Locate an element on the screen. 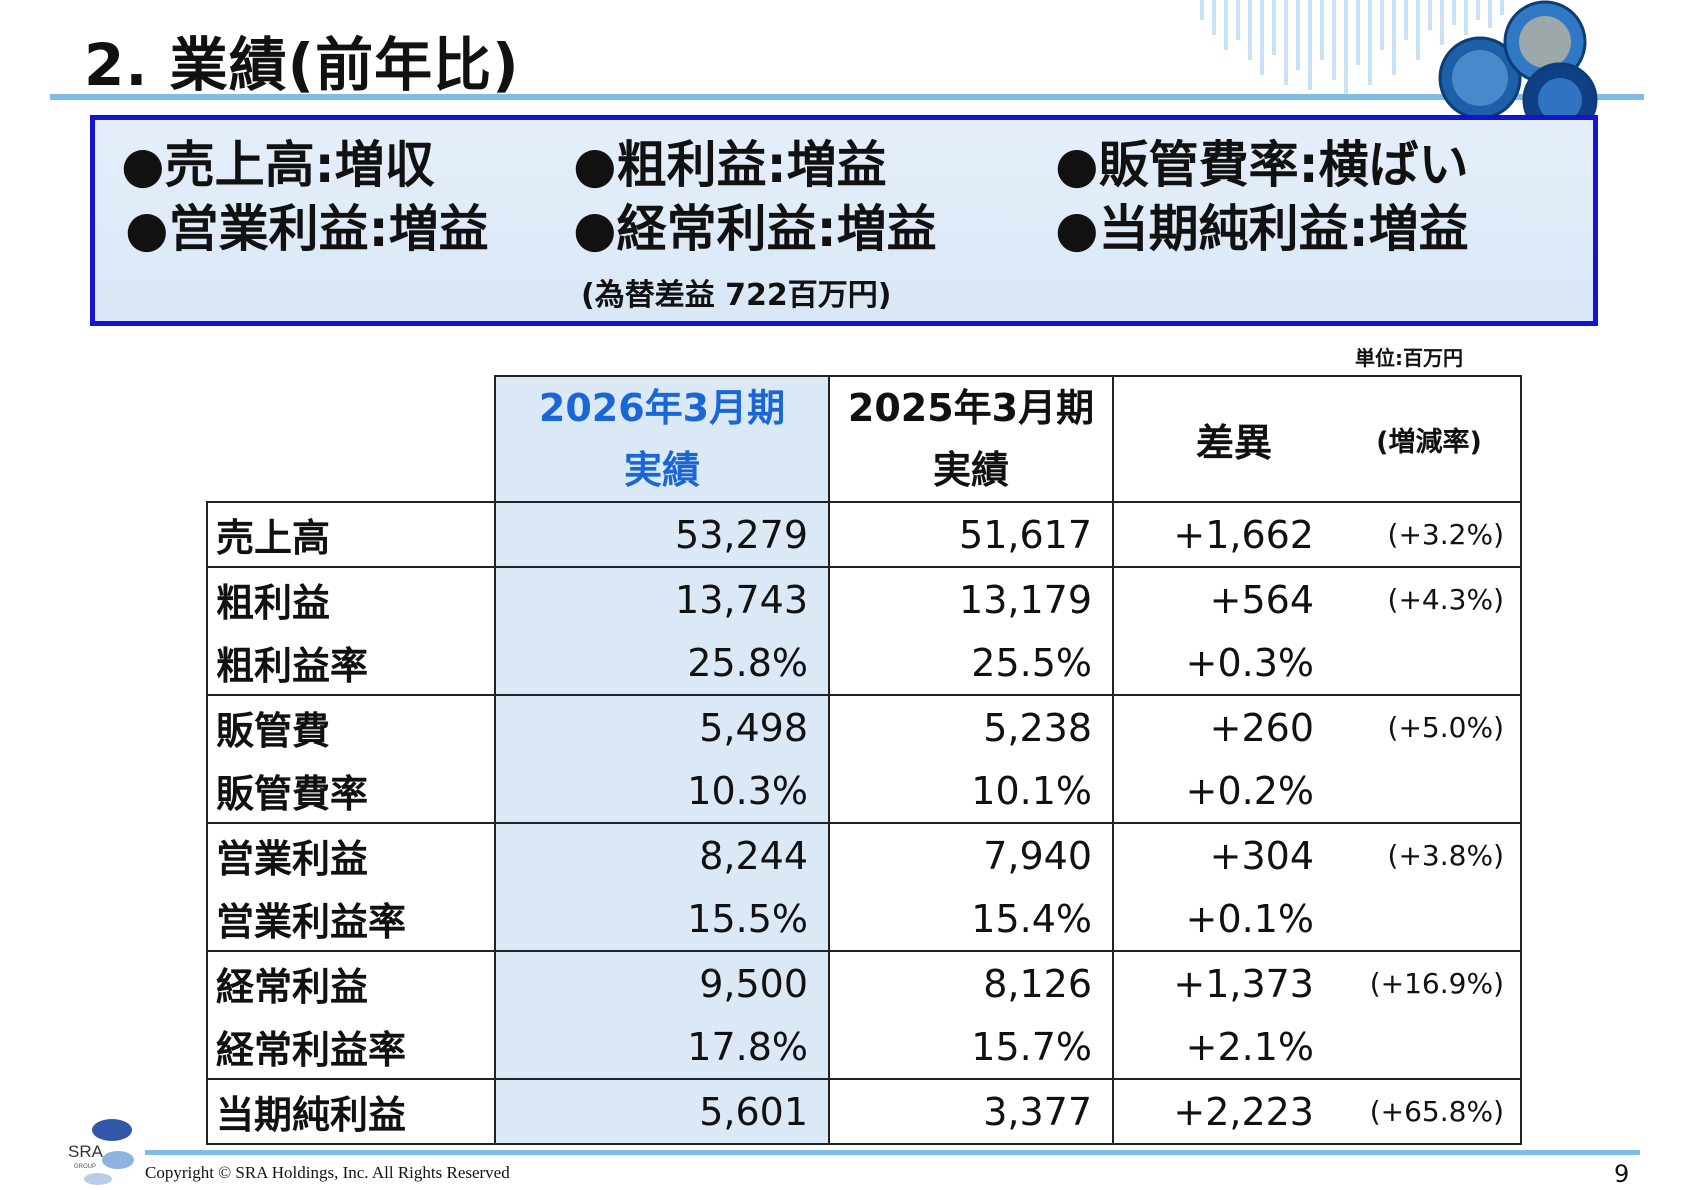 The height and width of the screenshot is (1190, 1684). table-row: 販管費 5,498 5,238 +260 (+5.0%) is located at coordinates (864, 726).